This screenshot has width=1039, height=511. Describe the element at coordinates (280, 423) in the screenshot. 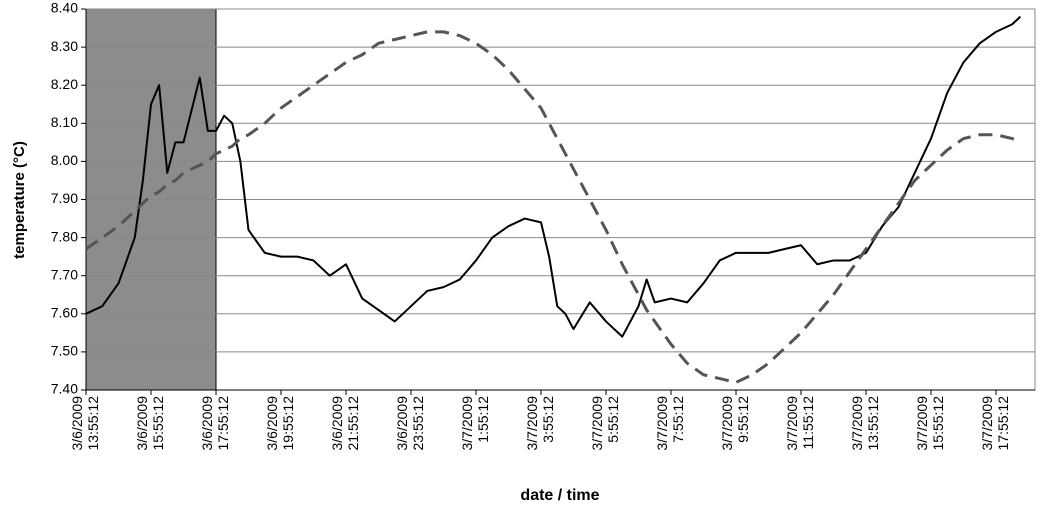

I see `x-tick-label: 3/6/2009 19:55:12` at that location.